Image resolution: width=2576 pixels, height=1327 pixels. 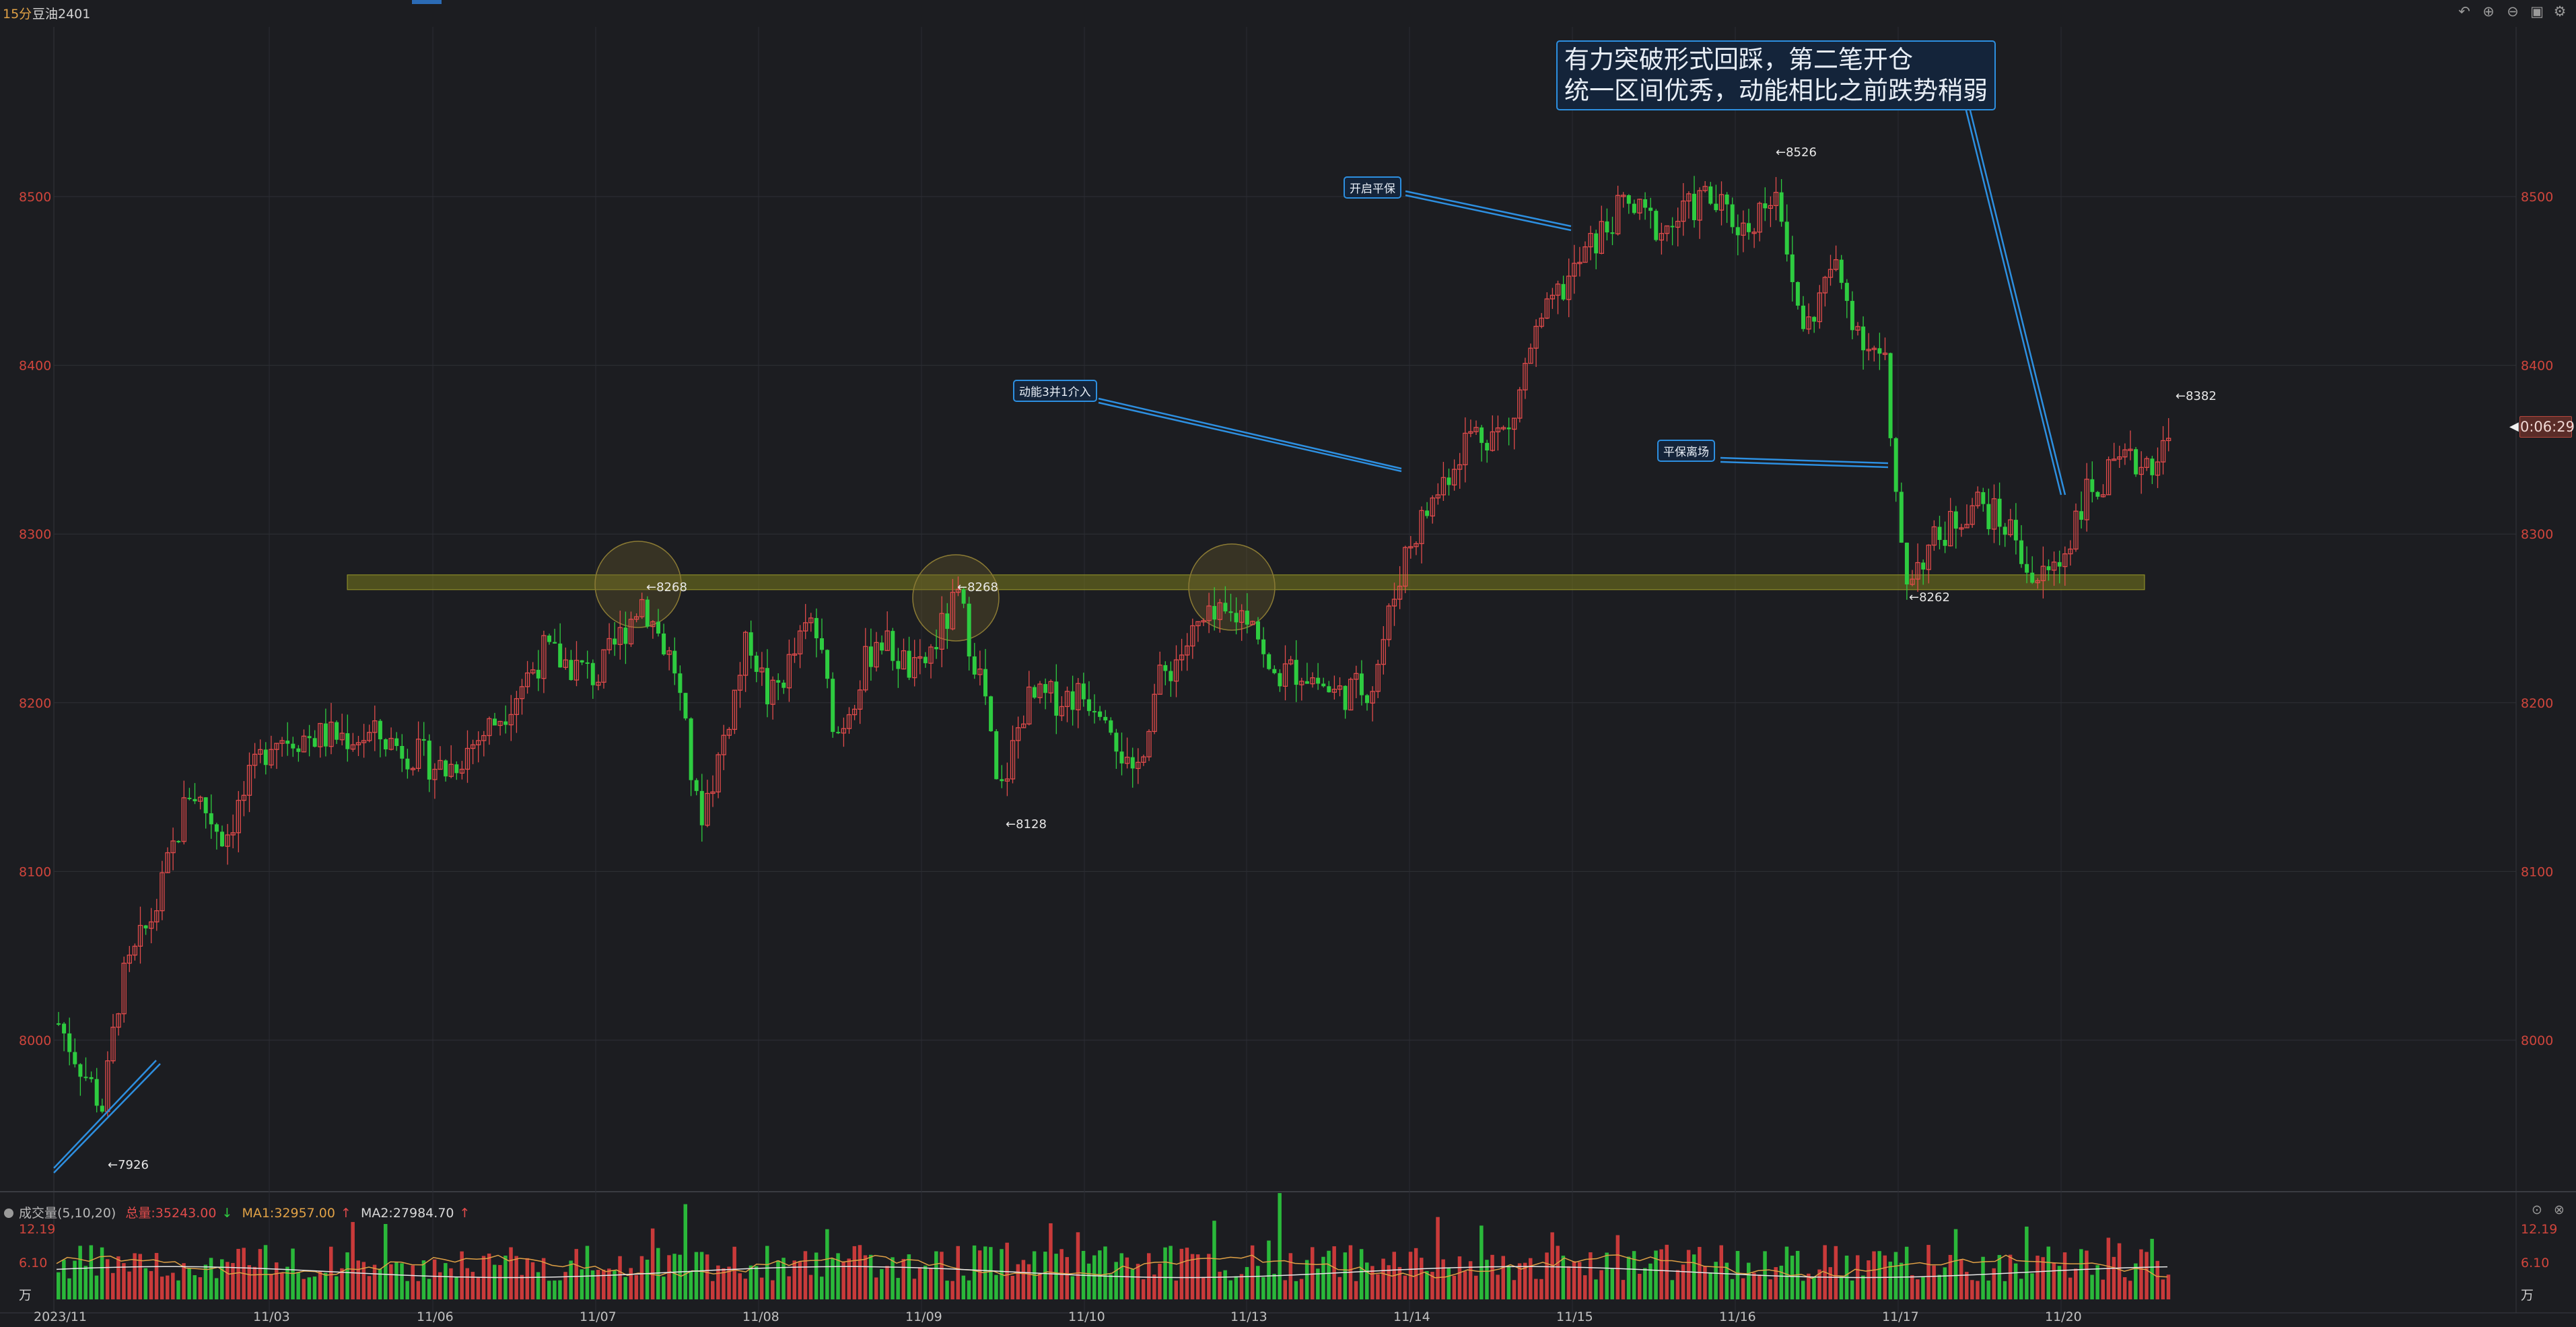 What do you see at coordinates (407, 1213) in the screenshot?
I see `volume-ma2: MA2:27984.70` at bounding box center [407, 1213].